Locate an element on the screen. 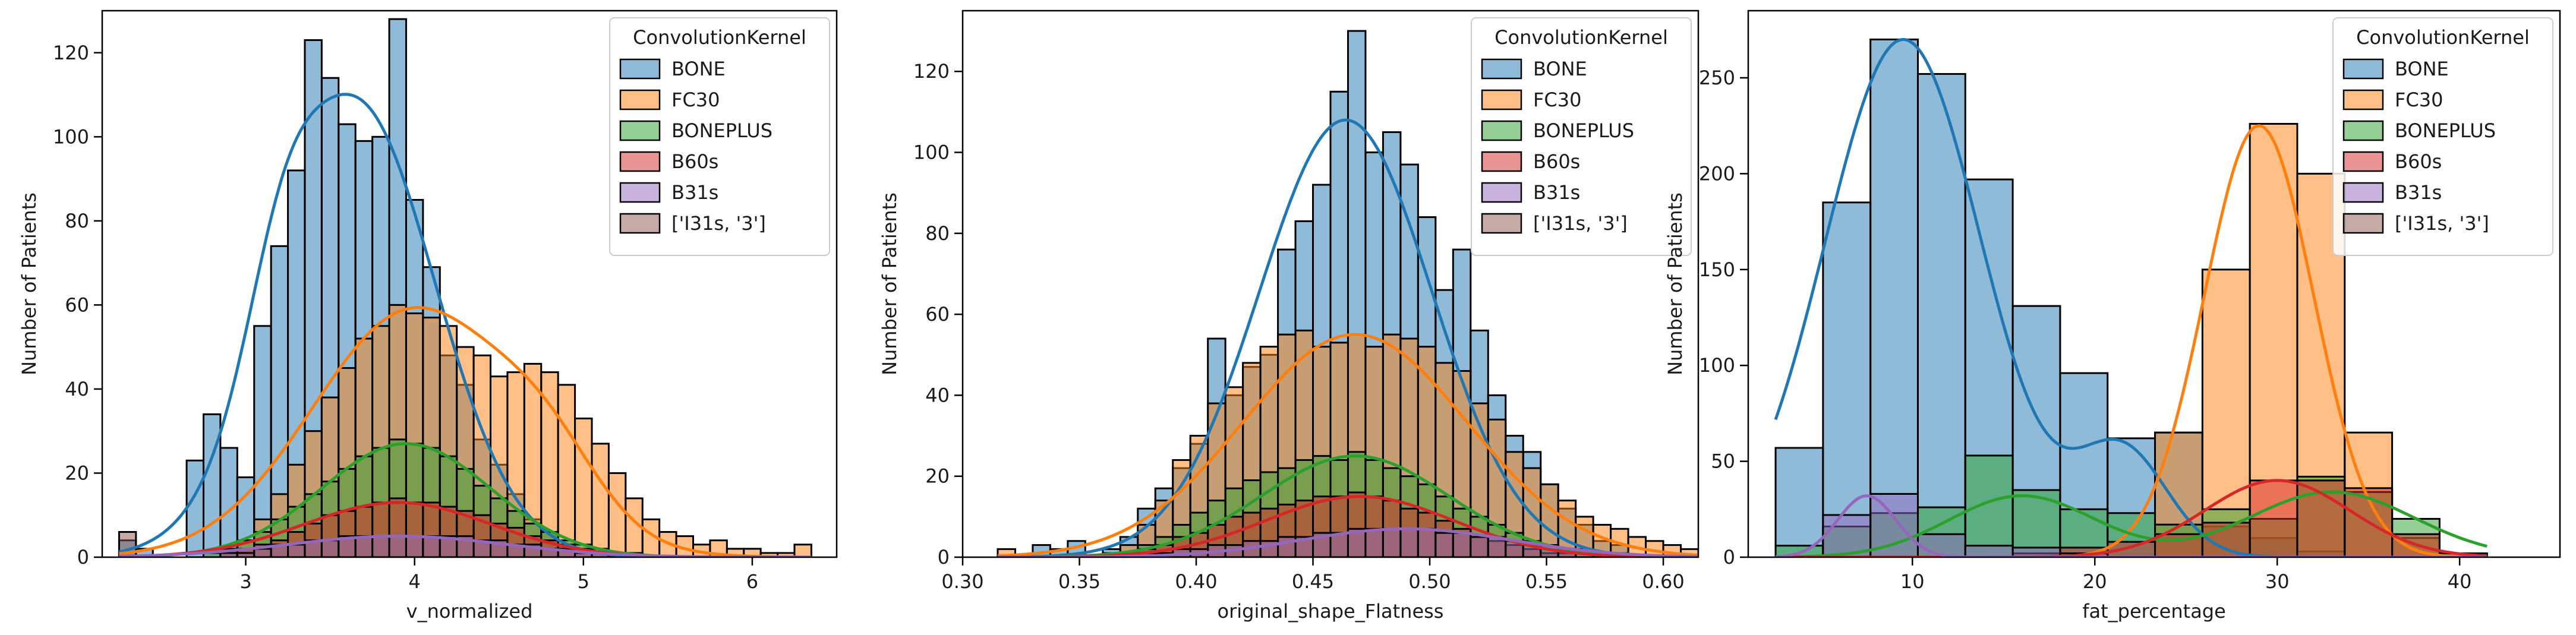  x-axis-label: original_shape_Flatness is located at coordinates (1331, 611).